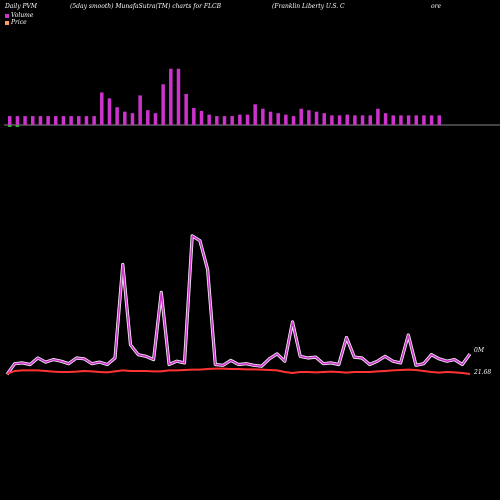  I want to click on legend-volume-swatch, so click(7, 15).